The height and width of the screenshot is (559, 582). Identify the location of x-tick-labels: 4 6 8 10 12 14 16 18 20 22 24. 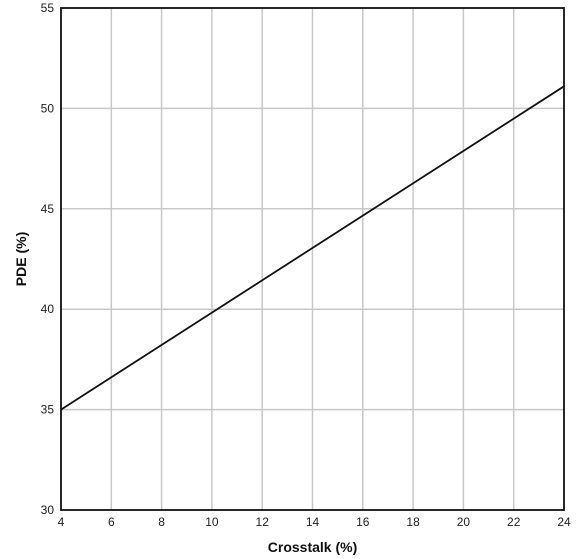
(314, 522).